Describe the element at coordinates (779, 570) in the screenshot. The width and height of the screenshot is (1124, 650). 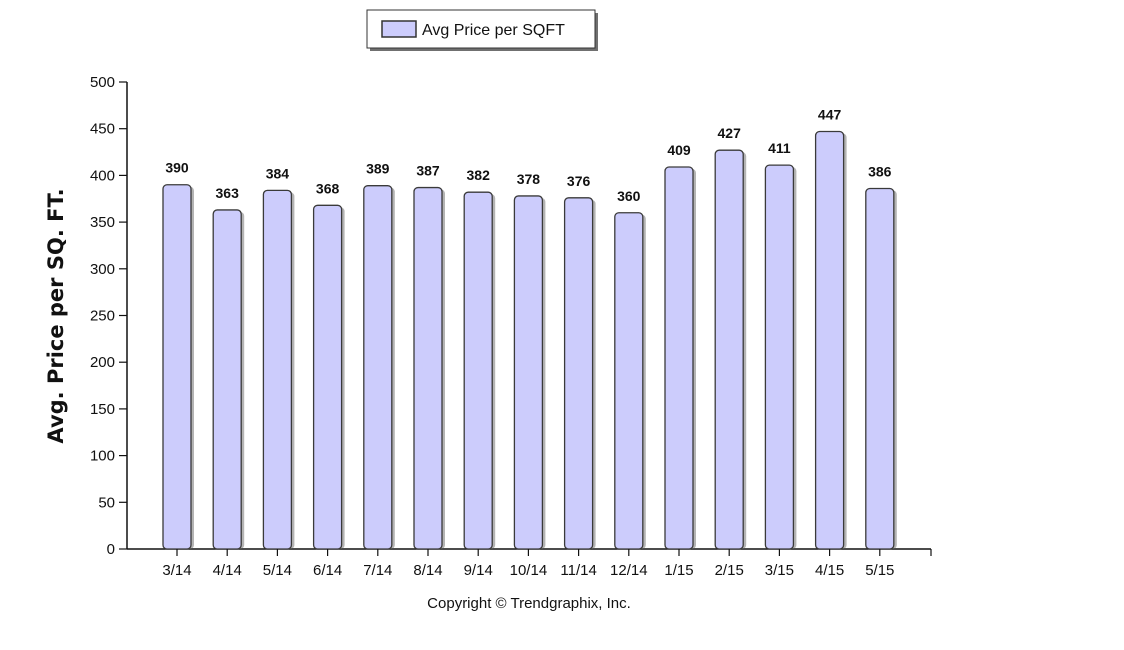
I see `x-tick-label: 3/15` at that location.